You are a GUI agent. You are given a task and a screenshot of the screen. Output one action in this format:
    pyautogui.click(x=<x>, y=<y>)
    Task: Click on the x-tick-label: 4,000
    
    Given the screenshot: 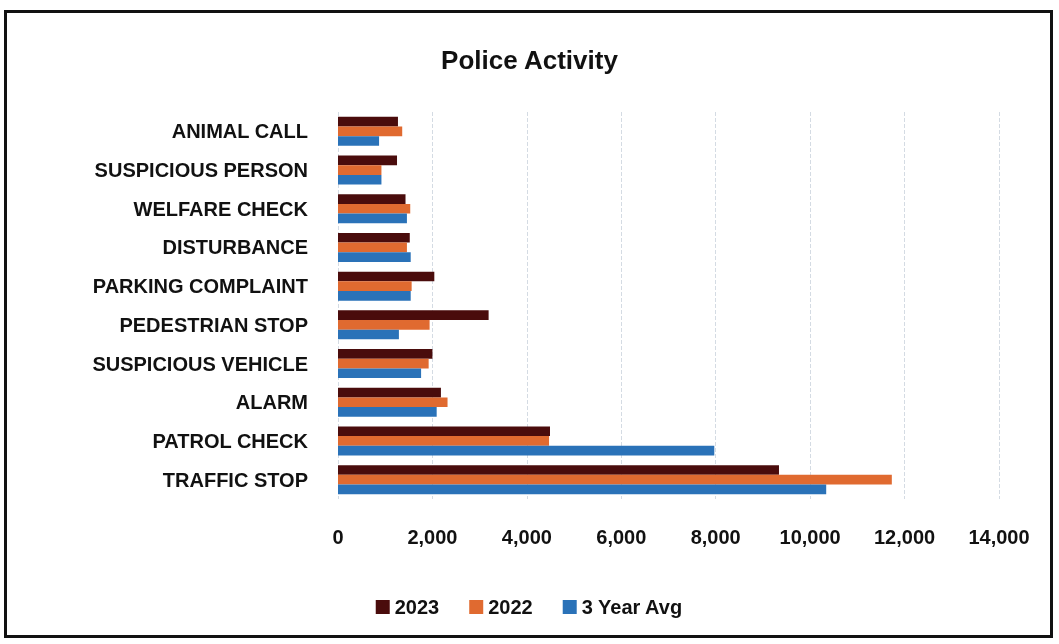 What is the action you would take?
    pyautogui.click(x=526, y=537)
    